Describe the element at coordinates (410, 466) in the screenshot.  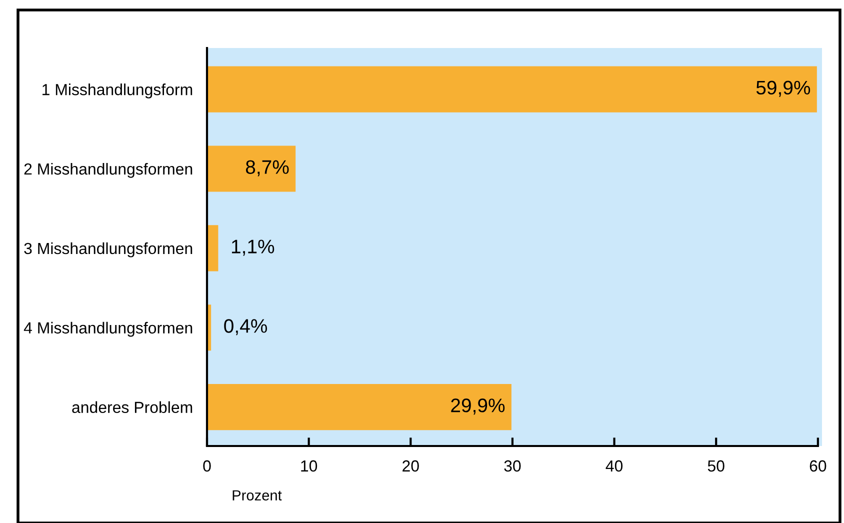
I see `x-tick-label: 20` at that location.